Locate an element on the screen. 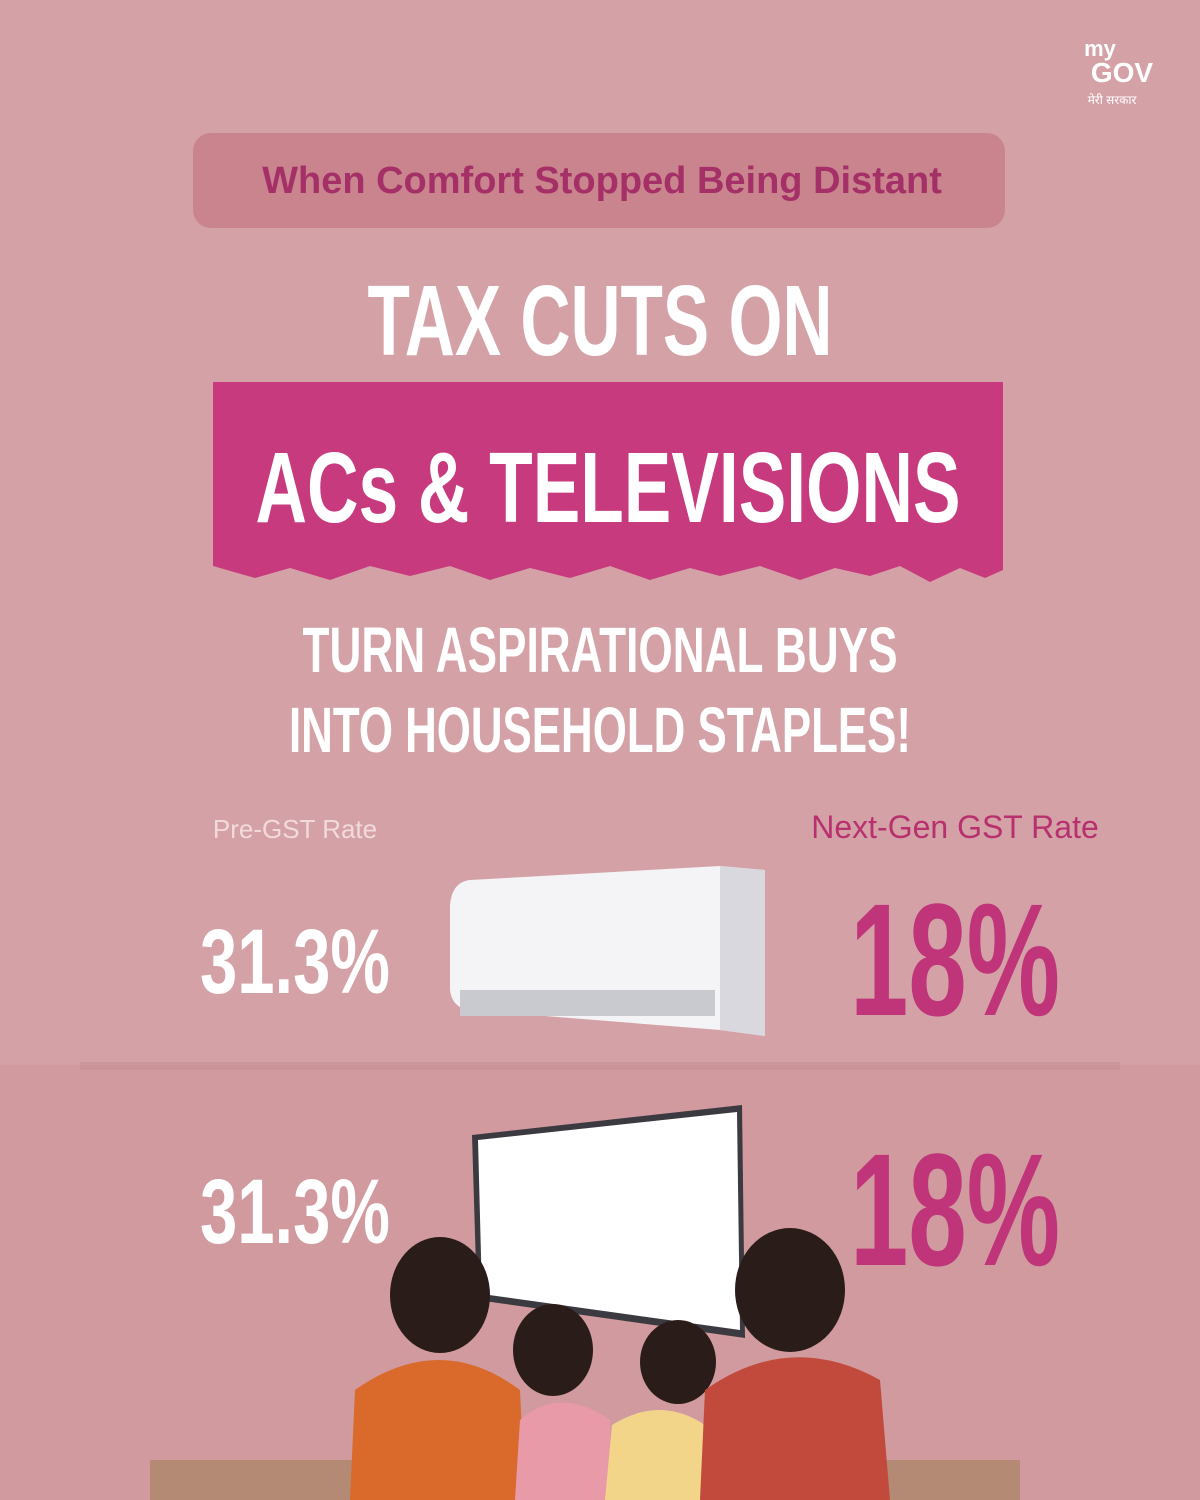 This screenshot has height=1500, width=1200. logo-top: my is located at coordinates (1100, 48).